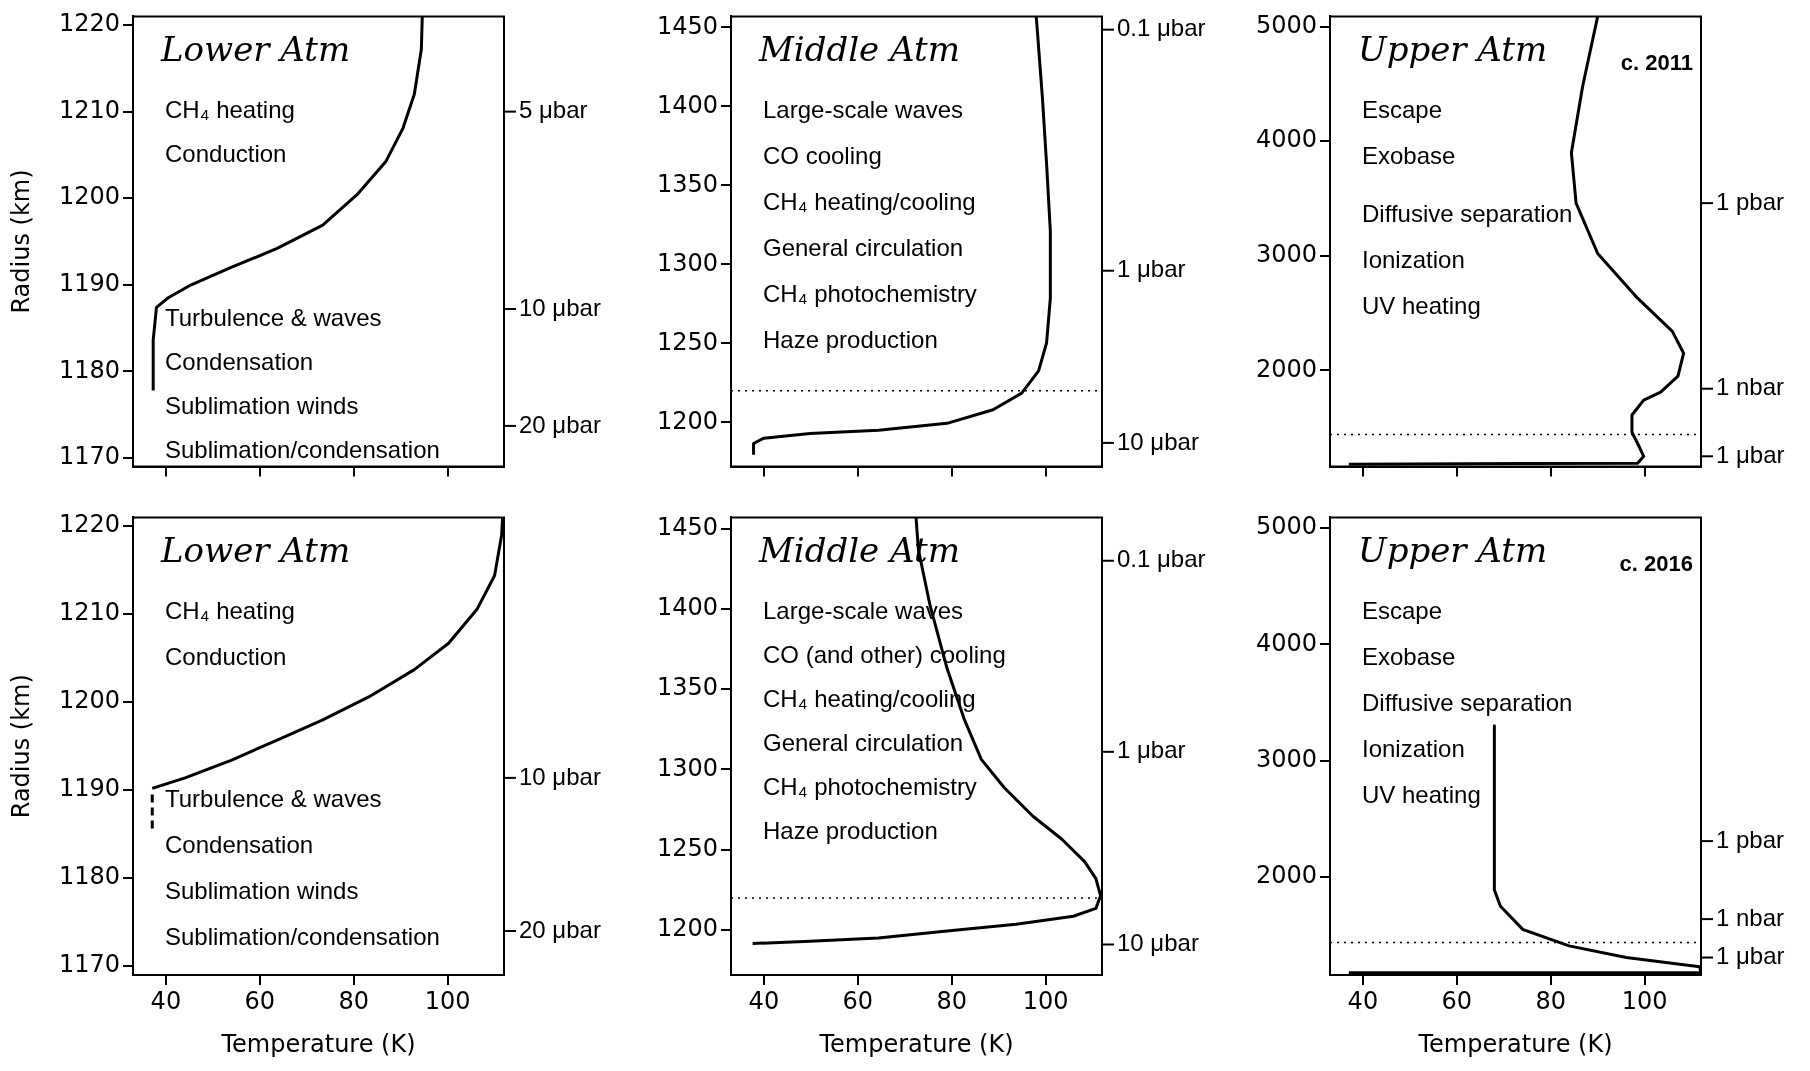  Describe the element at coordinates (822, 156) in the screenshot. I see `annotation: CO cooling` at that location.